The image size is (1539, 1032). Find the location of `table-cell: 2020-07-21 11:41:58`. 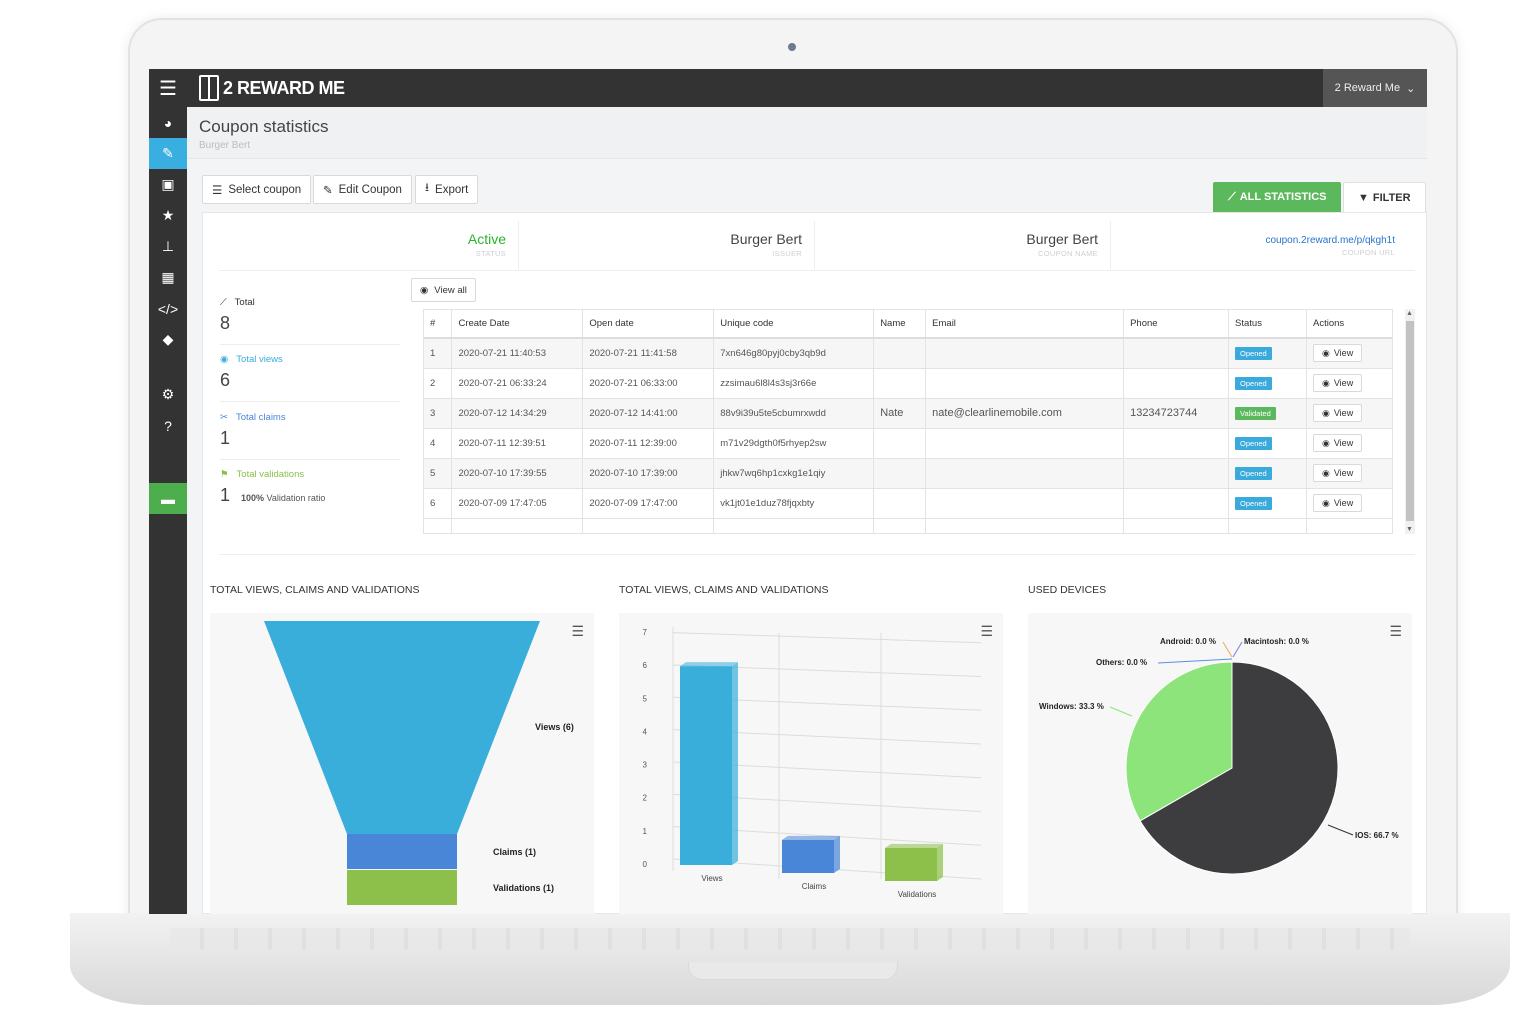

table-cell: 2020-07-21 11:41:58 is located at coordinates (648, 353).